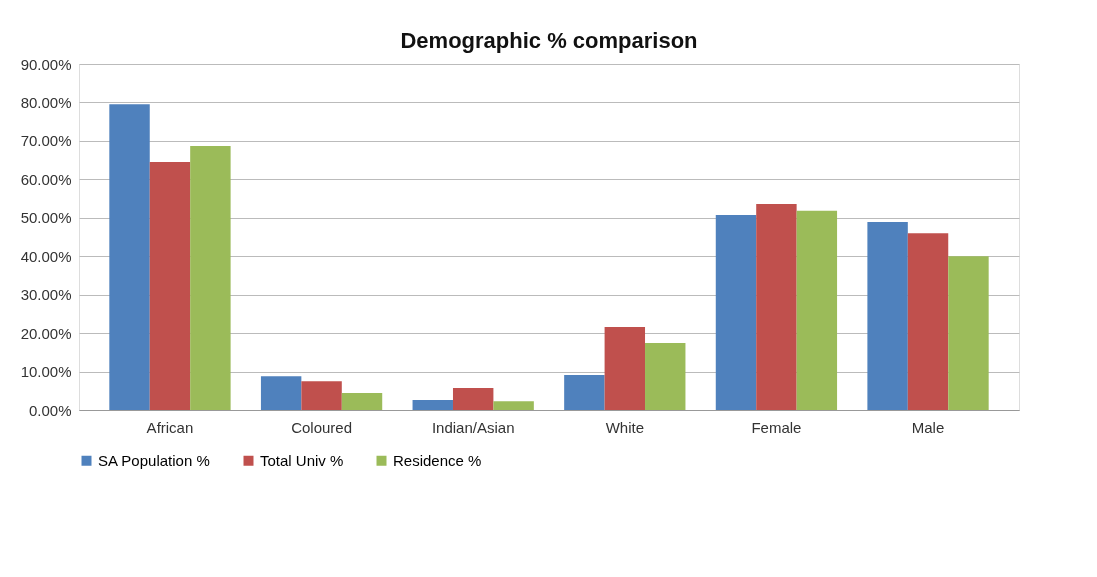 The height and width of the screenshot is (577, 1097). Describe the element at coordinates (46, 295) in the screenshot. I see `y-tick-label: 30.00%` at that location.